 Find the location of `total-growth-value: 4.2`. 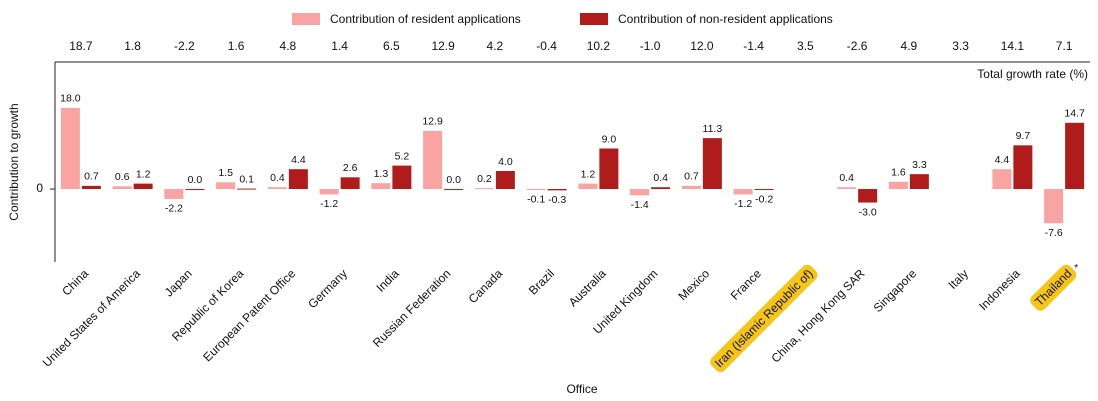

total-growth-value: 4.2 is located at coordinates (495, 46).